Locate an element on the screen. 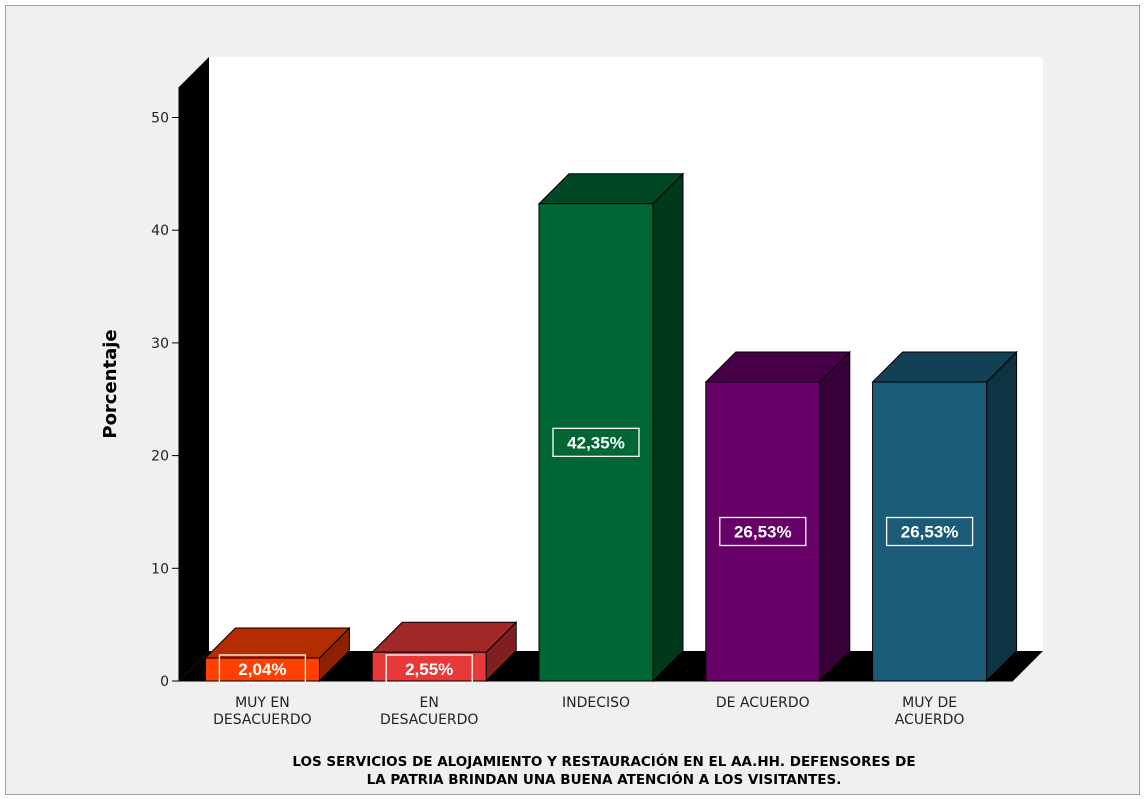 Image resolution: width=1147 pixels, height=799 pixels. data-label: 2,55% is located at coordinates (429, 669).